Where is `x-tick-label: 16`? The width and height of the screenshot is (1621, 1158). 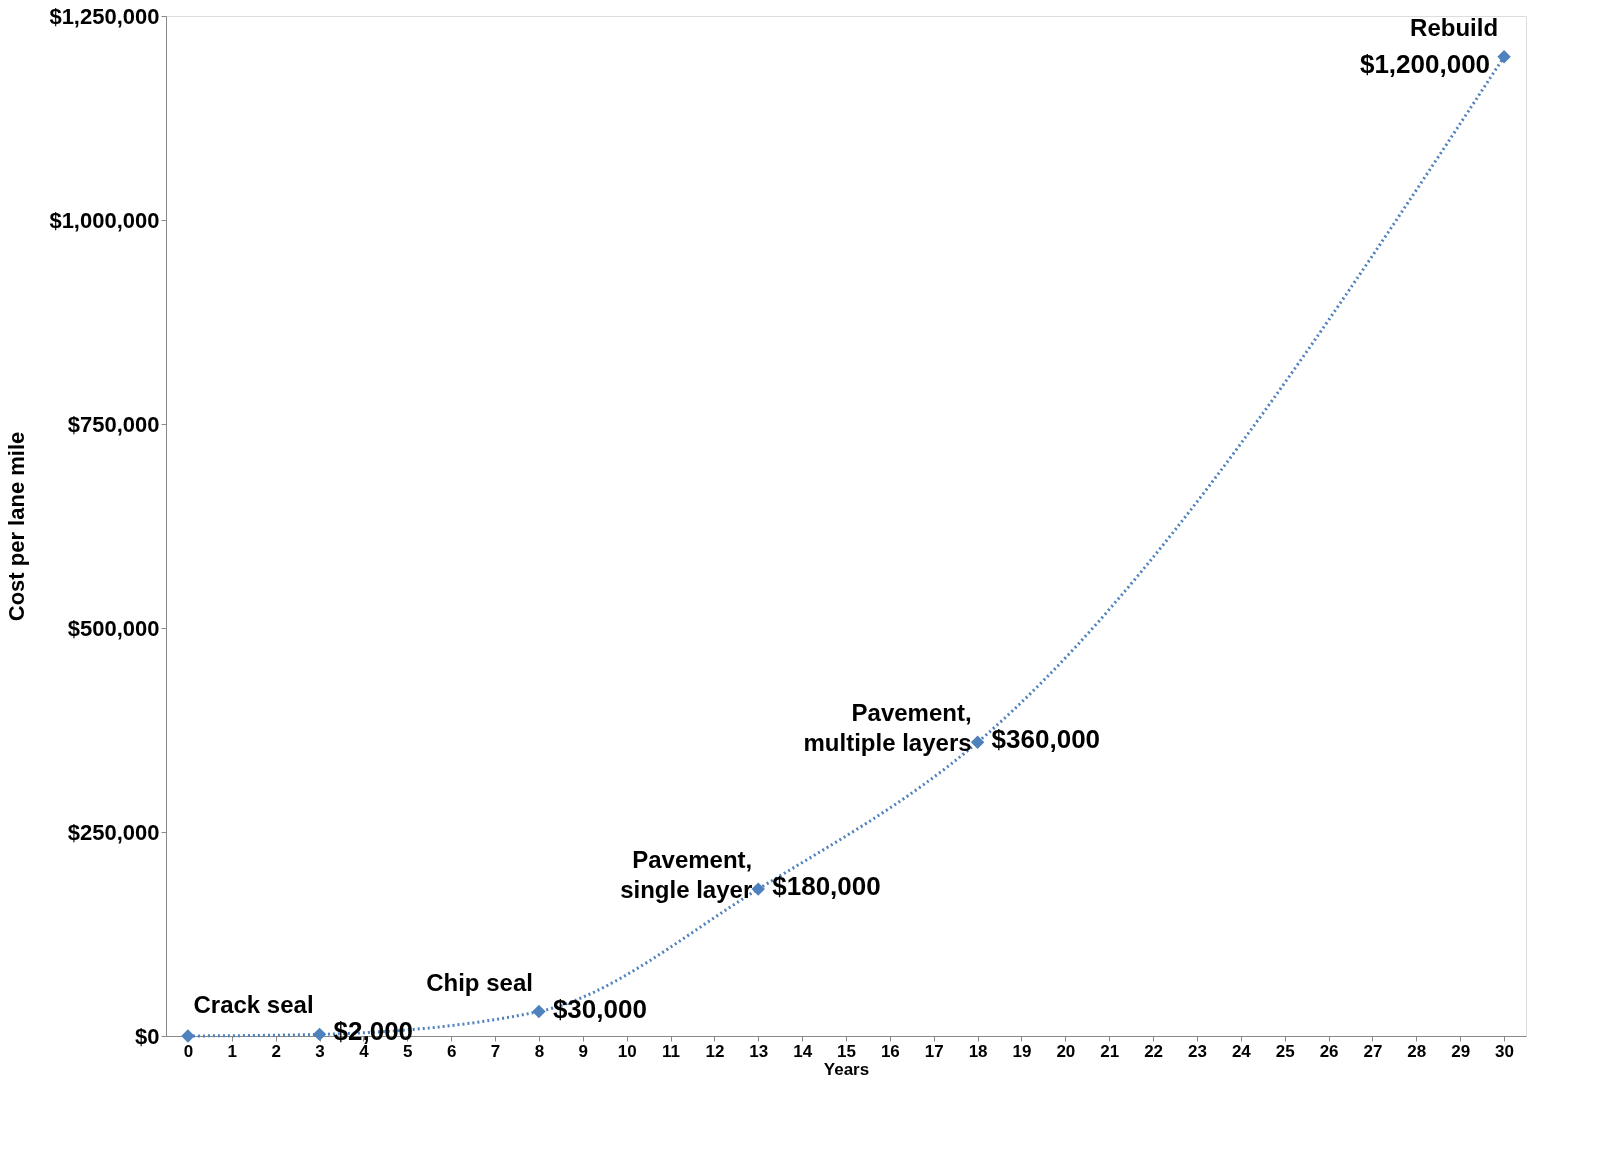 x-tick-label: 16 is located at coordinates (890, 1051).